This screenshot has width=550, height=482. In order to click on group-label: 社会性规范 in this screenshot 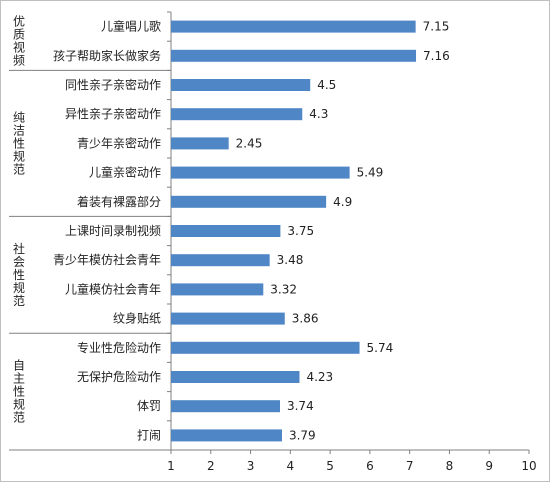, I will do `click(19, 274)`.